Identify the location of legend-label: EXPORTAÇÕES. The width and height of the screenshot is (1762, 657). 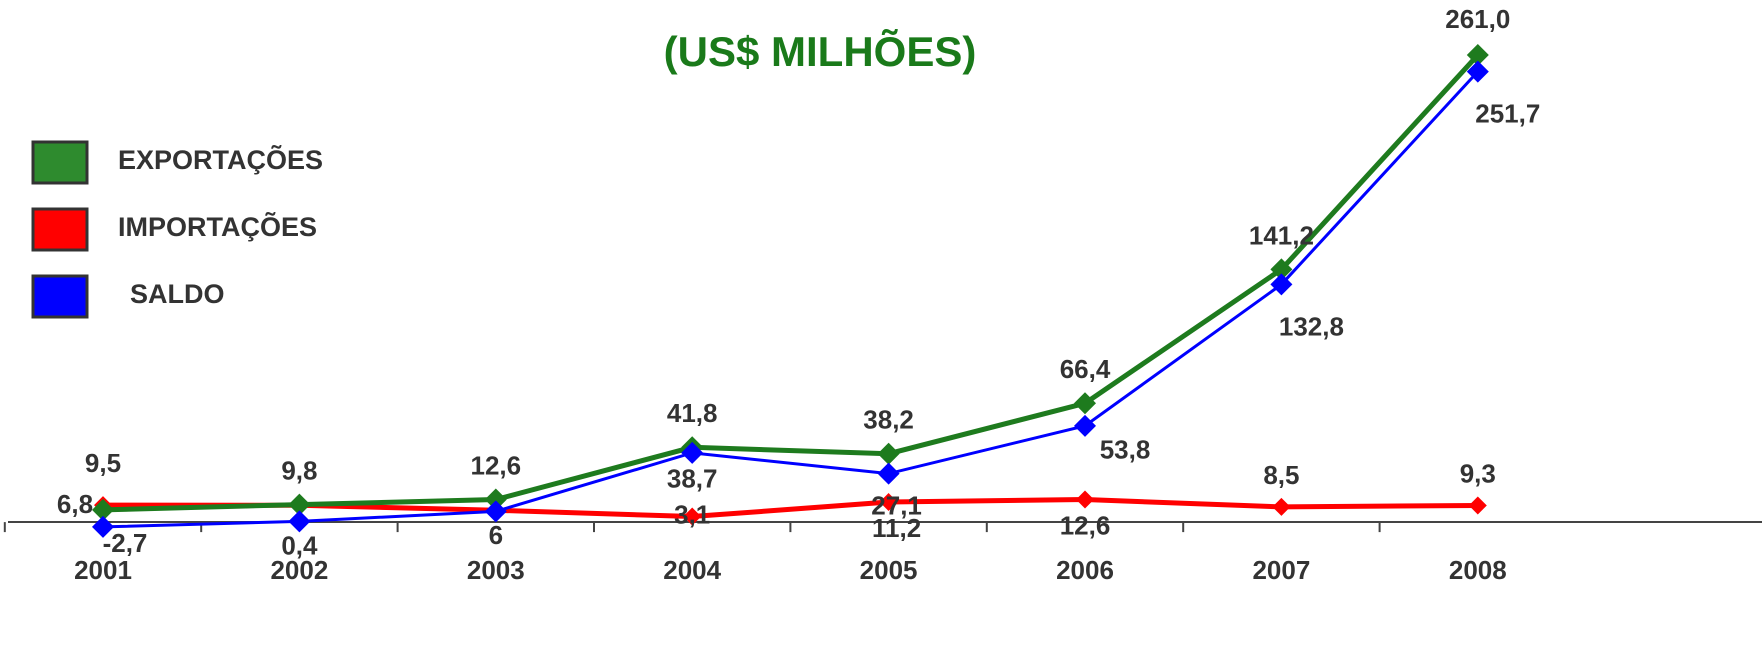
(220, 159).